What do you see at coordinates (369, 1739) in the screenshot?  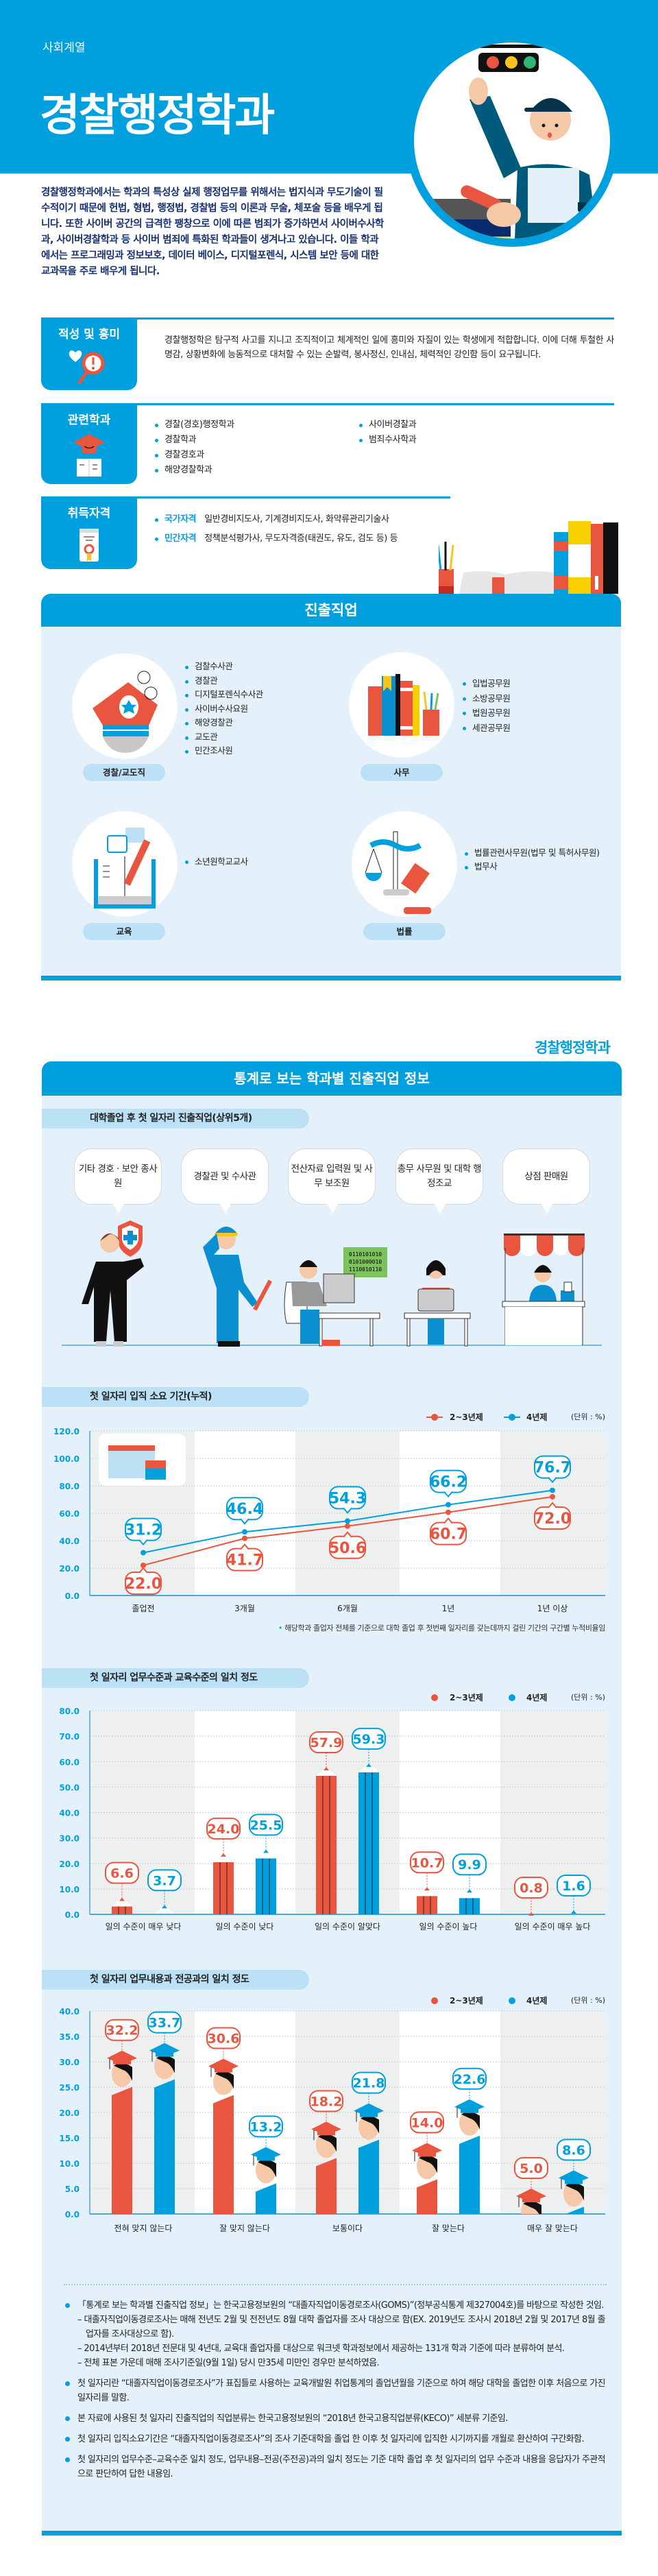 I see `data-label: 59.3` at bounding box center [369, 1739].